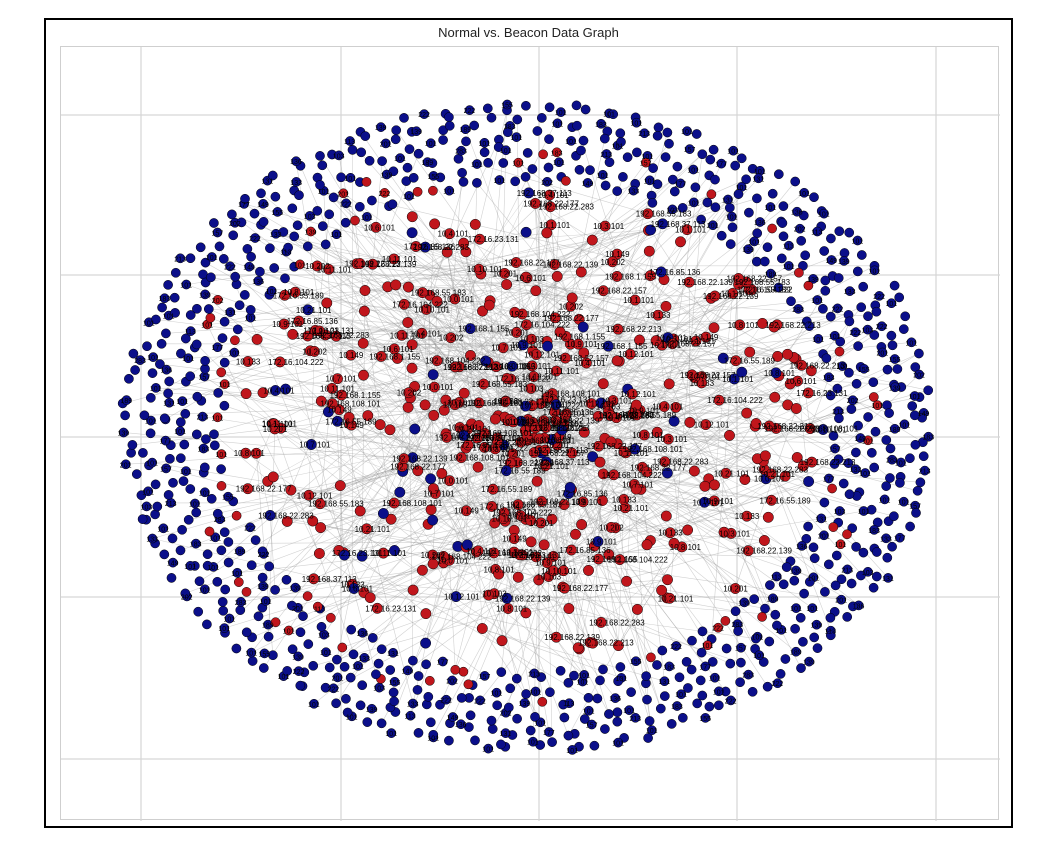 The image size is (1053, 852). What do you see at coordinates (669, 667) in the screenshot?
I see `node-label: 183` at bounding box center [669, 667].